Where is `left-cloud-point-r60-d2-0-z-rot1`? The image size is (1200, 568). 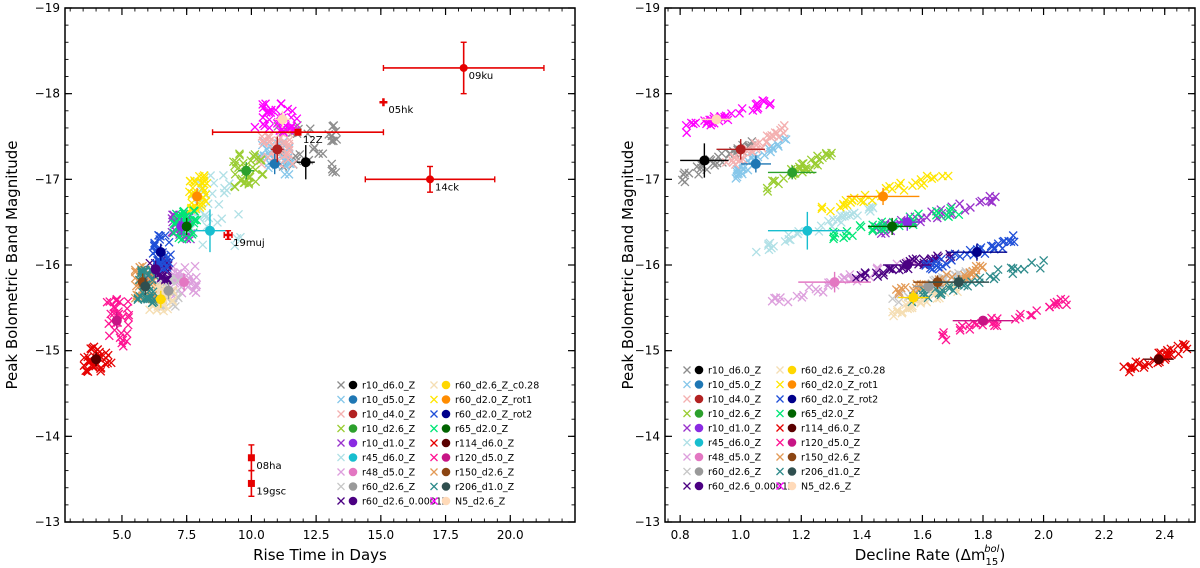
left-cloud-point-r60-d2-0-z-rot1 is located at coordinates (203, 177).